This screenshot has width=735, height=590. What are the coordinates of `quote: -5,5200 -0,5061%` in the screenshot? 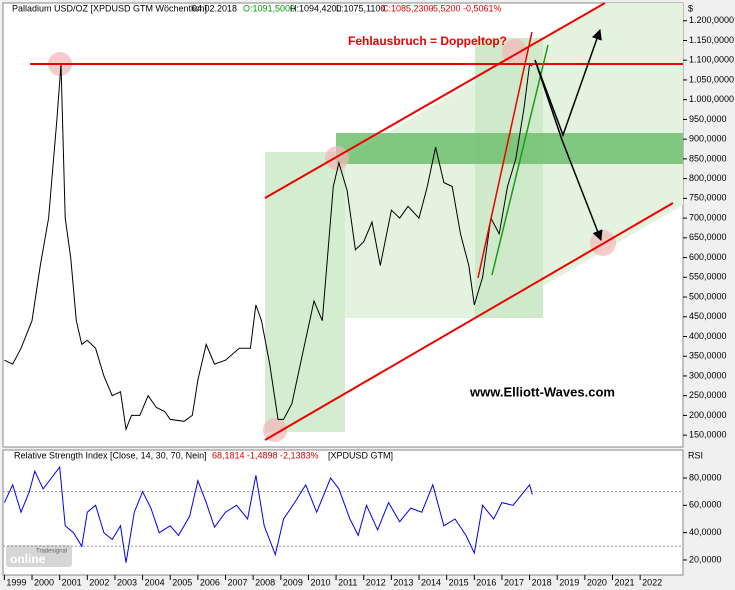 It's located at (466, 8).